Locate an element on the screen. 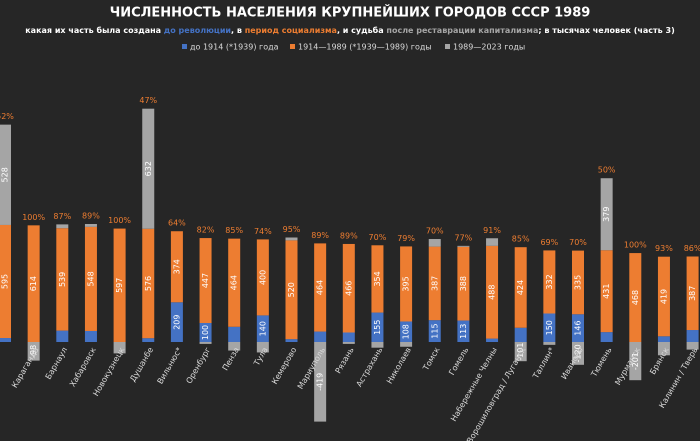  value-label: 374 is located at coordinates (176, 266).